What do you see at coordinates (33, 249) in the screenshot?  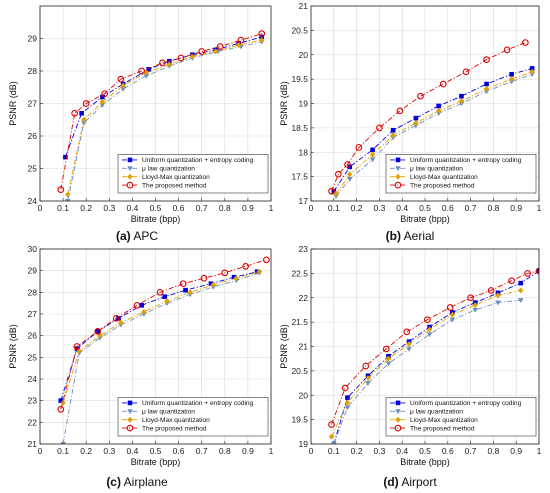 I see `y-tick-label: 30` at bounding box center [33, 249].